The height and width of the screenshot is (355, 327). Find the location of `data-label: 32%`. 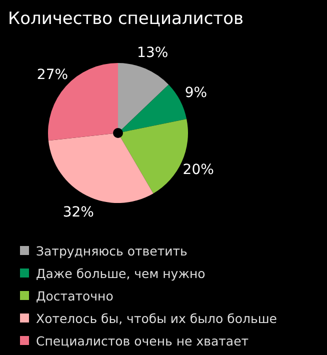

data-label: 32% is located at coordinates (78, 212).